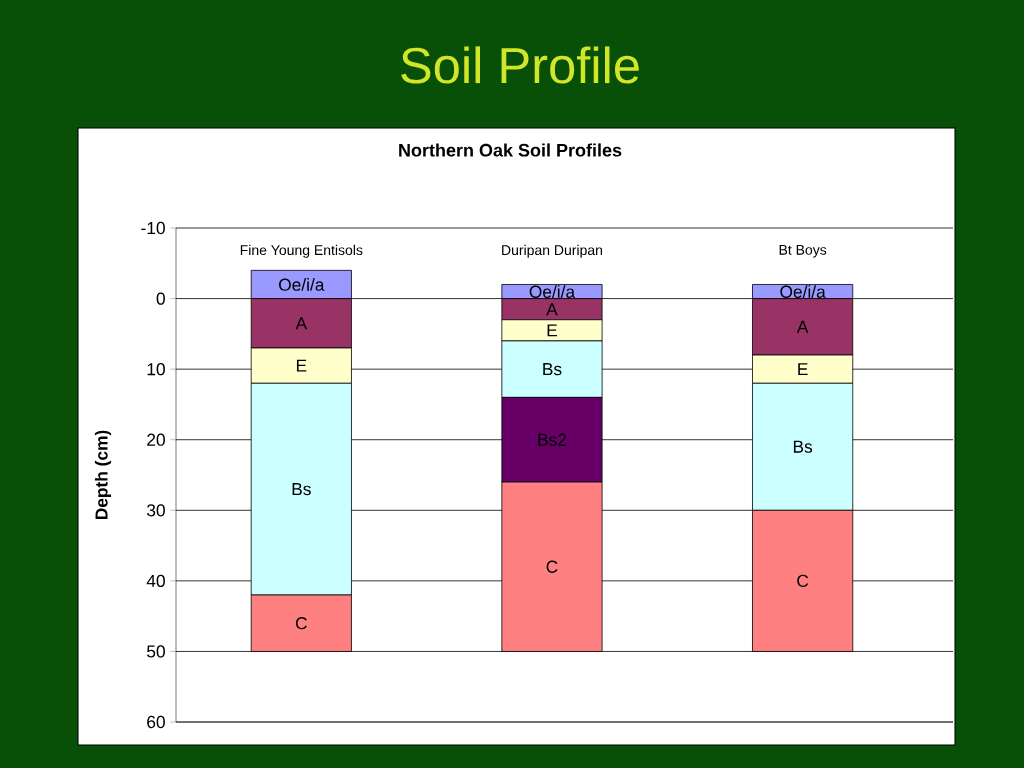 This screenshot has height=768, width=1024. What do you see at coordinates (510, 150) in the screenshot?
I see `chart-subtitle: Northern Oak Soil Profiles` at bounding box center [510, 150].